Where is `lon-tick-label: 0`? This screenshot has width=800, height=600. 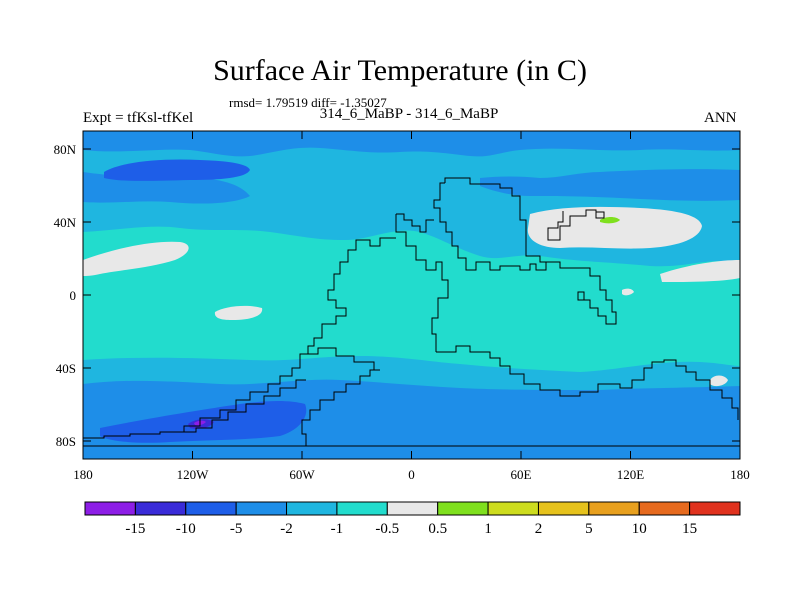 lon-tick-label: 0 is located at coordinates (411, 474).